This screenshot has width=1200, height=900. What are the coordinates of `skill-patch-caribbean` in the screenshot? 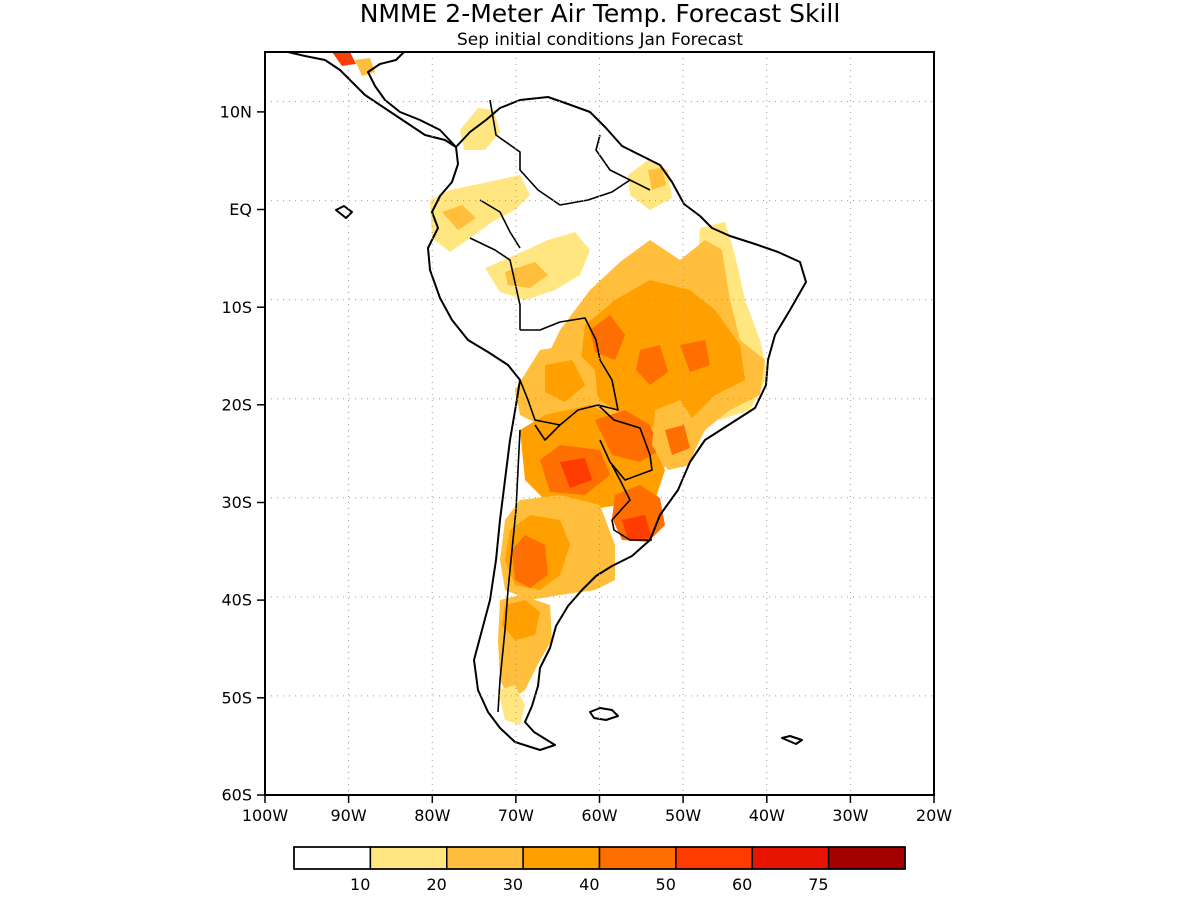 It's located at (480, 129).